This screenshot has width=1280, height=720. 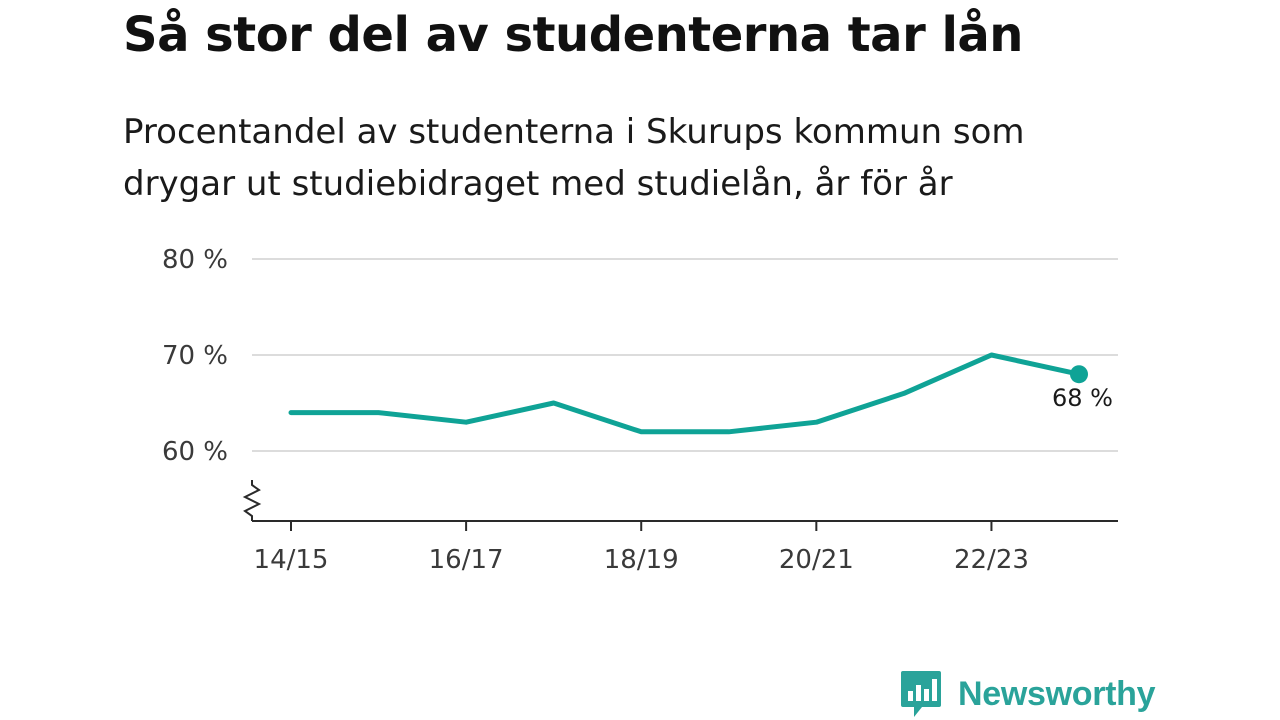 What do you see at coordinates (1079, 374) in the screenshot?
I see `end-point-marker` at bounding box center [1079, 374].